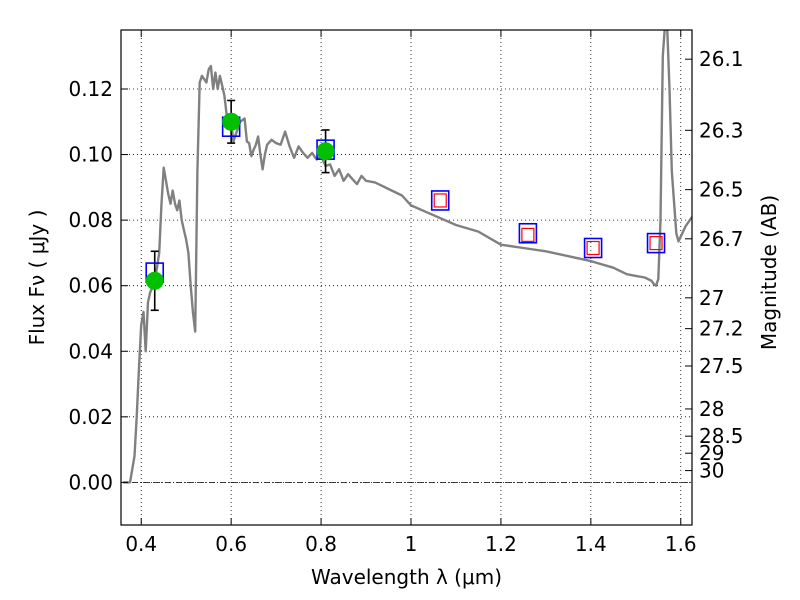  Describe the element at coordinates (721, 239) in the screenshot. I see `magnitude-tick-label: 26.7` at that location.